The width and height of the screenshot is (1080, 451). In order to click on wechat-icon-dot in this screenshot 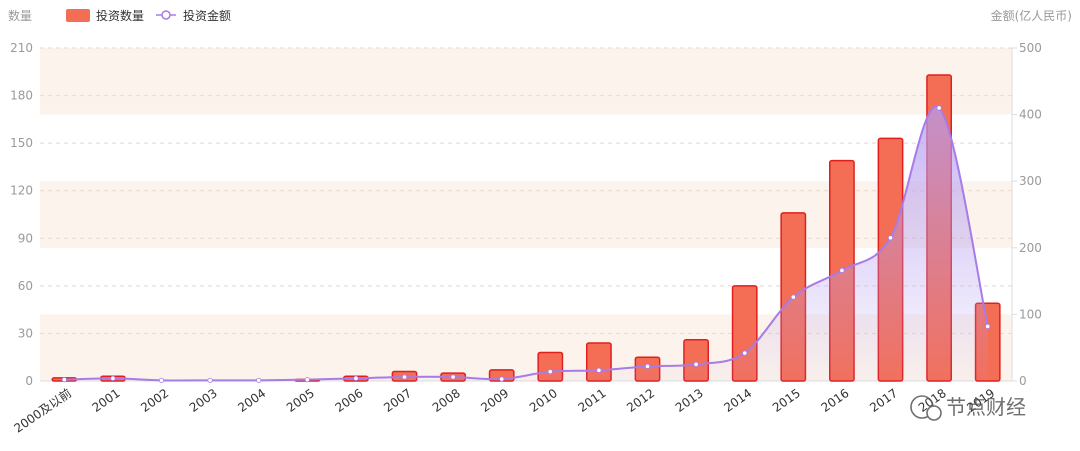, I will do `click(934, 413)`.